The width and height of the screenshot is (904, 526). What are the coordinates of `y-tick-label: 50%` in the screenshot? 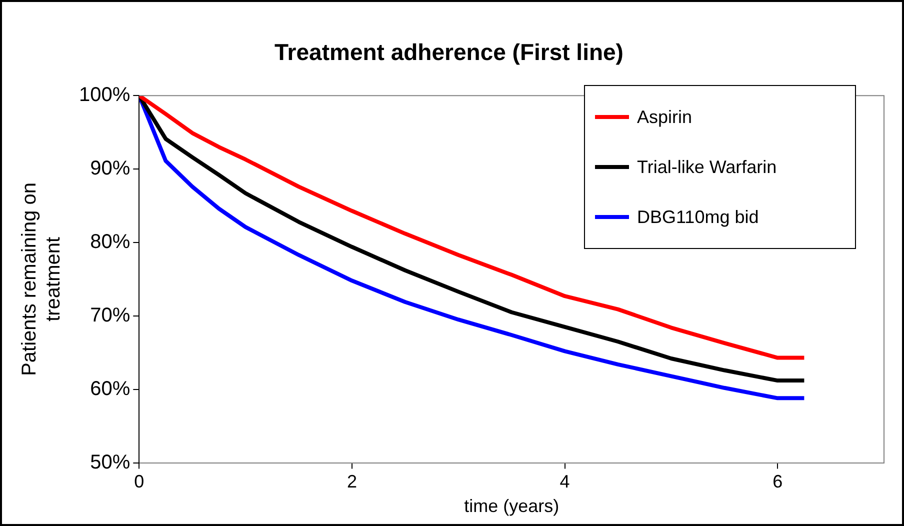 It's located at (110, 462).